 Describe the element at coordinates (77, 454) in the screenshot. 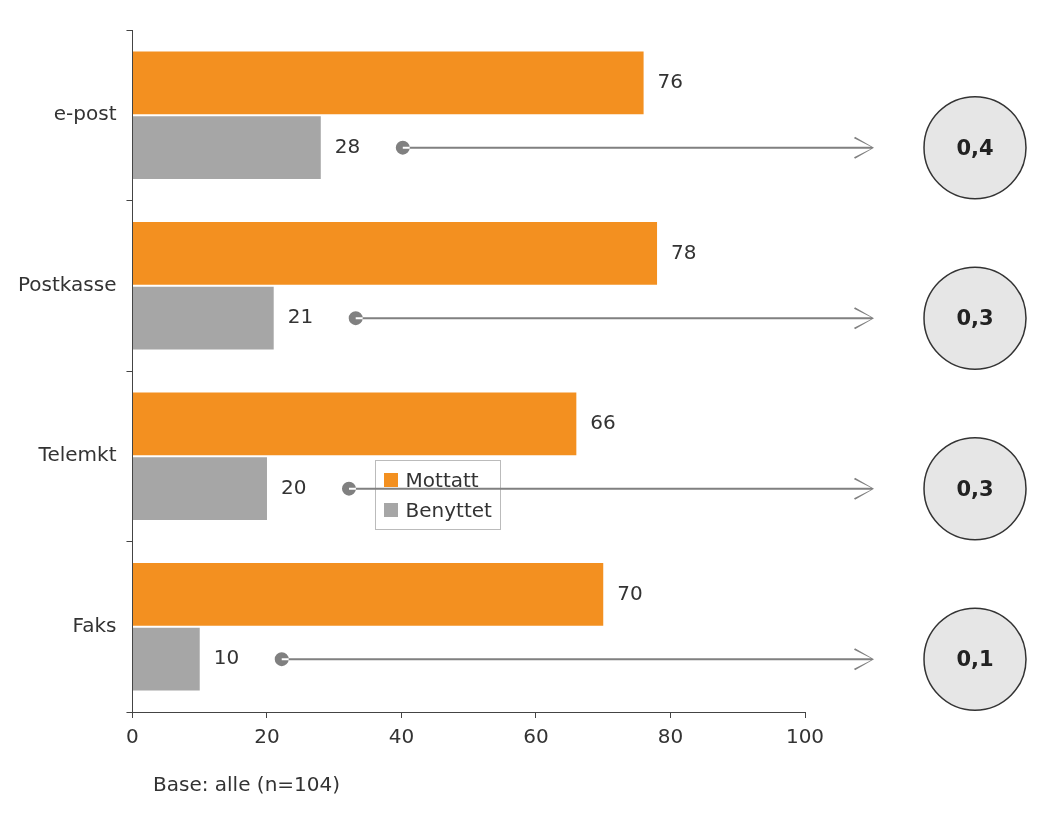

I see `y-tick-label: Telemkt` at that location.